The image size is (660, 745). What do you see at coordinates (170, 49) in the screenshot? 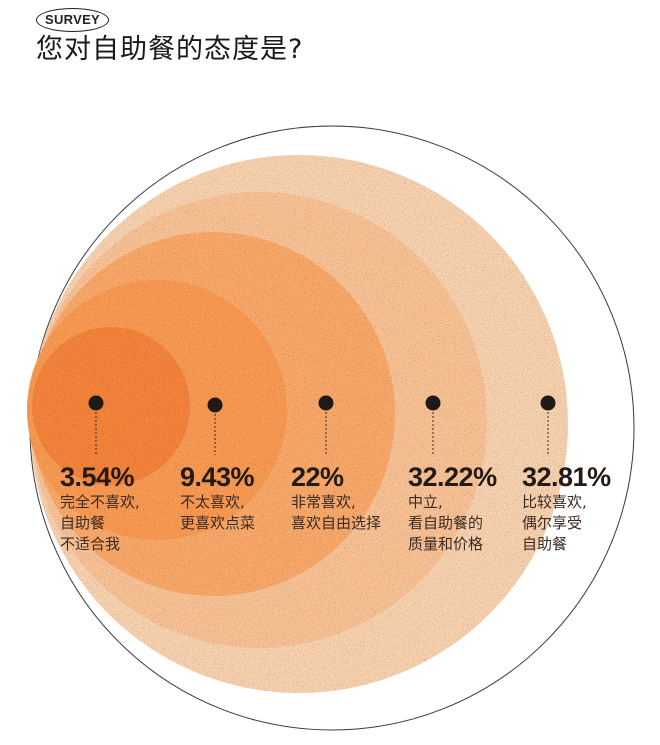
I see `page-title: 您对自助餐的态度是?` at bounding box center [170, 49].